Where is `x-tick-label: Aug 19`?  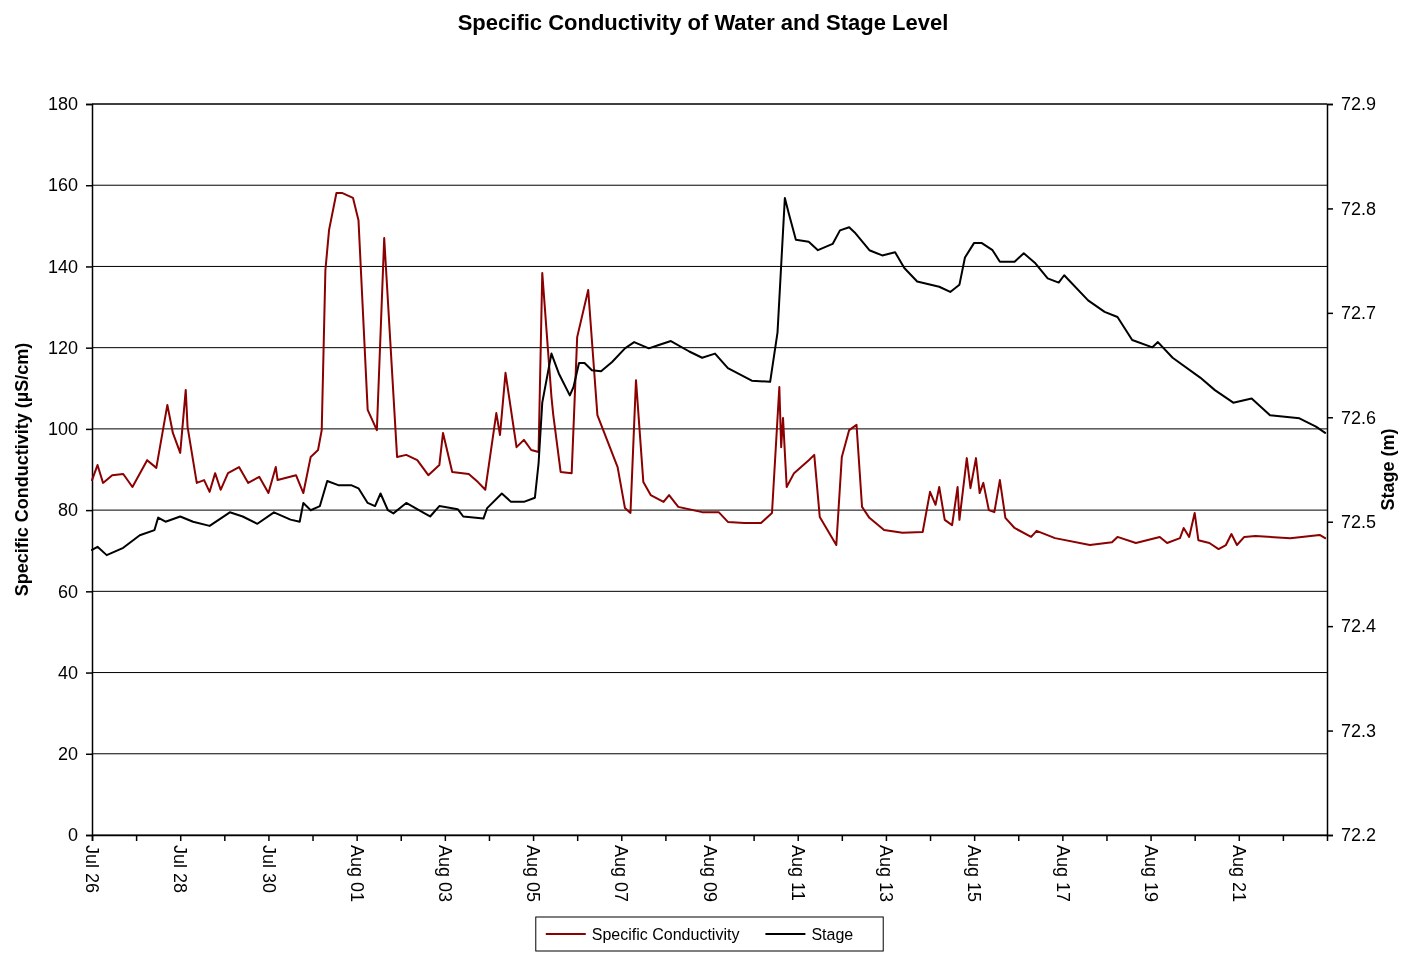
x-tick-label: Aug 19 is located at coordinates (1150, 874).